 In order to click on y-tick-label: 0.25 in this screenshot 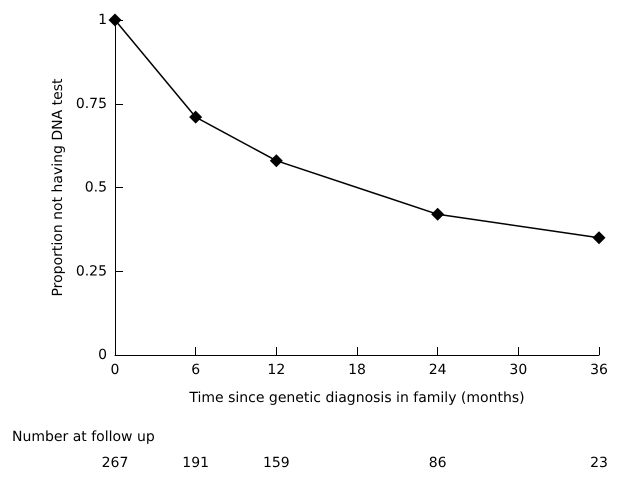, I will do `click(91, 271)`.